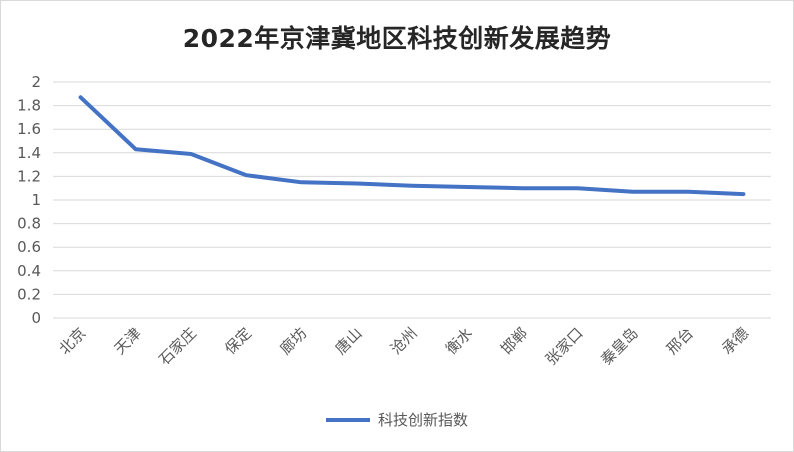 This screenshot has height=452, width=794. Describe the element at coordinates (72, 341) in the screenshot. I see `x-tick-label: 北京` at that location.